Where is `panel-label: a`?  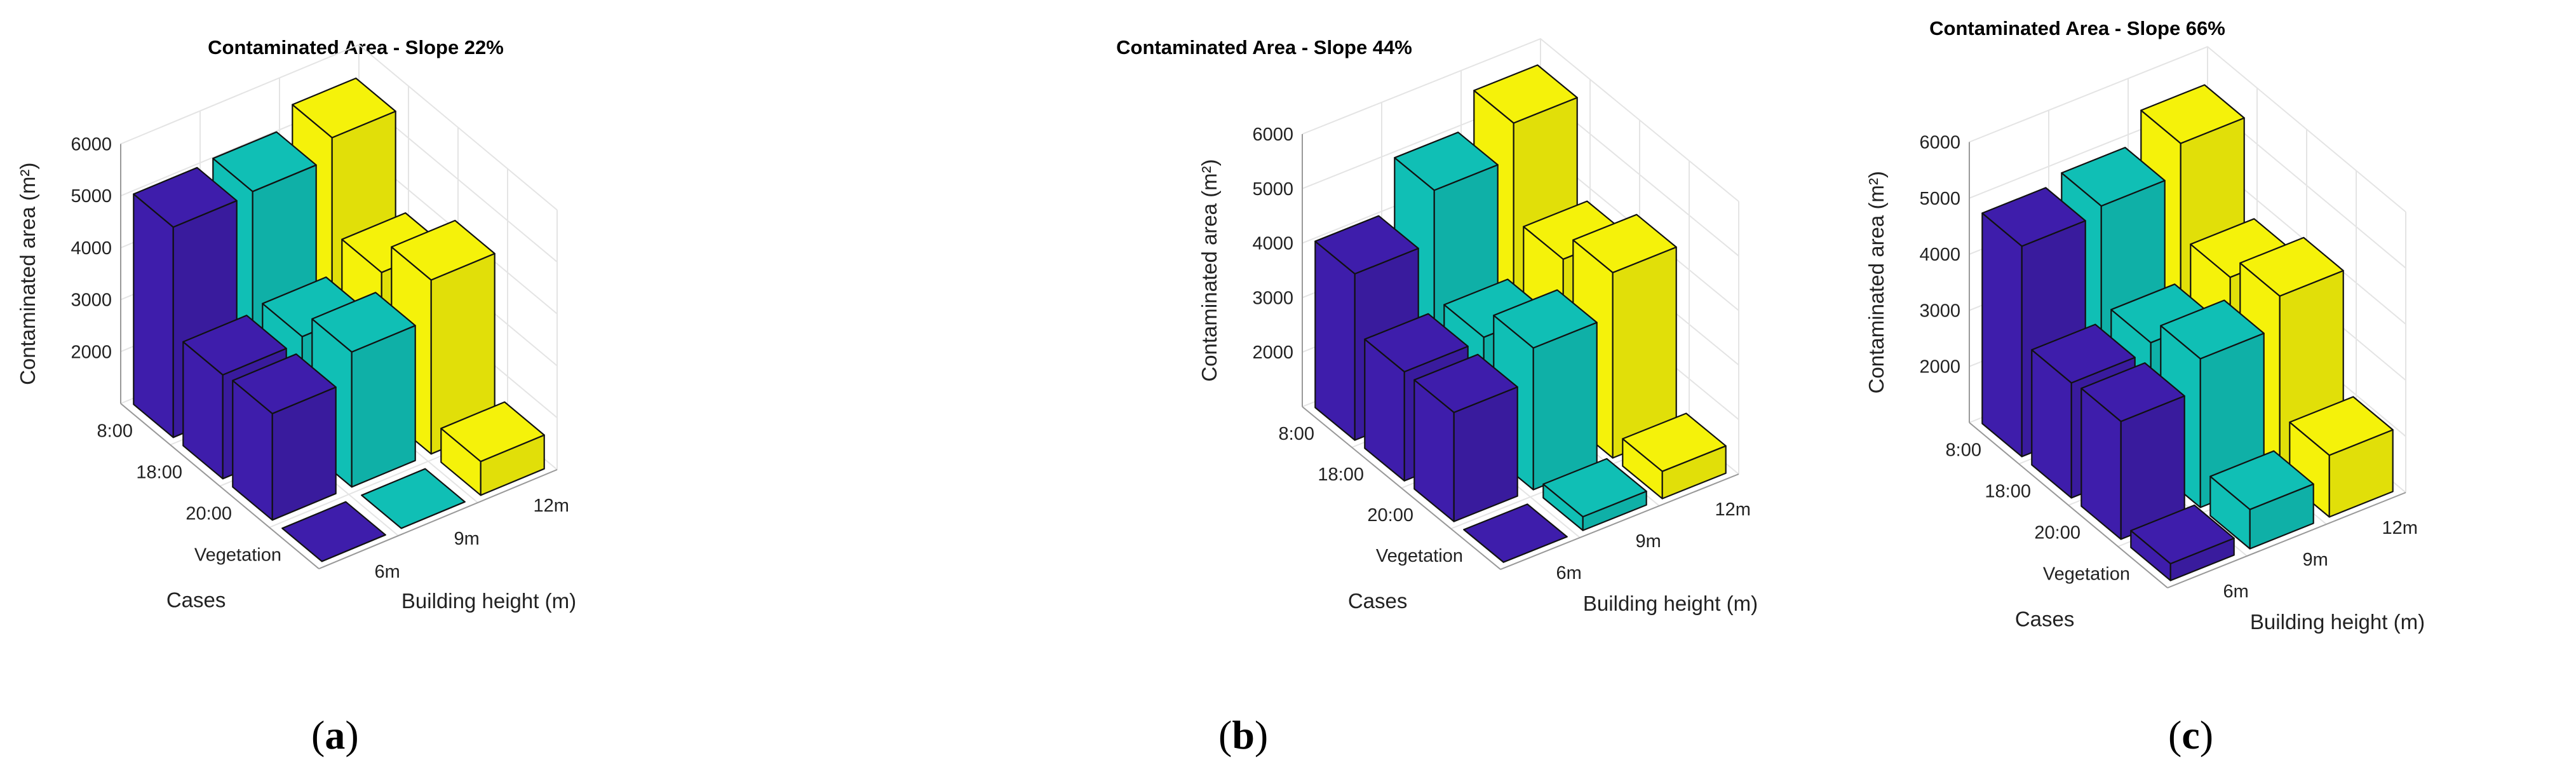
panel-label: a is located at coordinates (335, 734).